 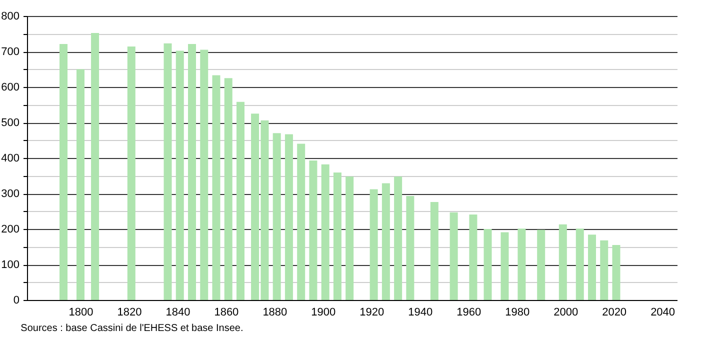 I want to click on y-tick-label: 0, so click(x=16, y=300).